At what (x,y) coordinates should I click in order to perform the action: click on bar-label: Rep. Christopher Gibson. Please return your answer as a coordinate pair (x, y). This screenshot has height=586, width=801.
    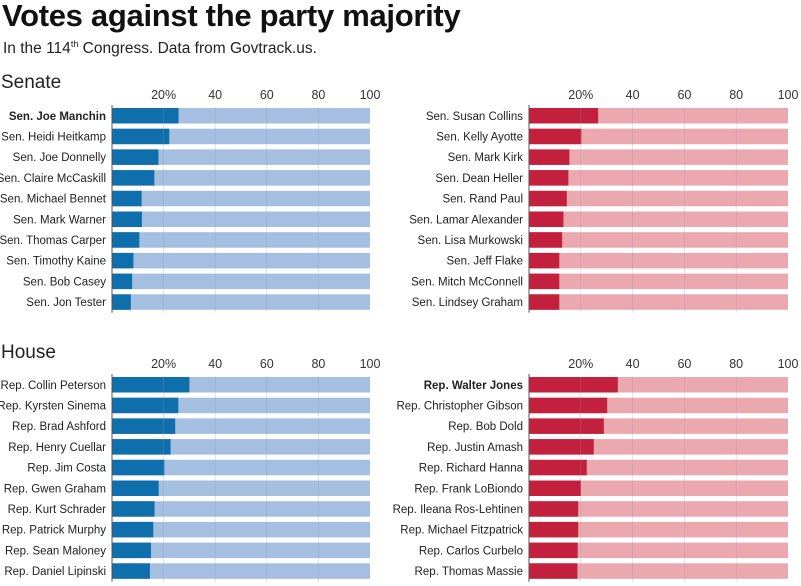
    Looking at the image, I should click on (459, 406).